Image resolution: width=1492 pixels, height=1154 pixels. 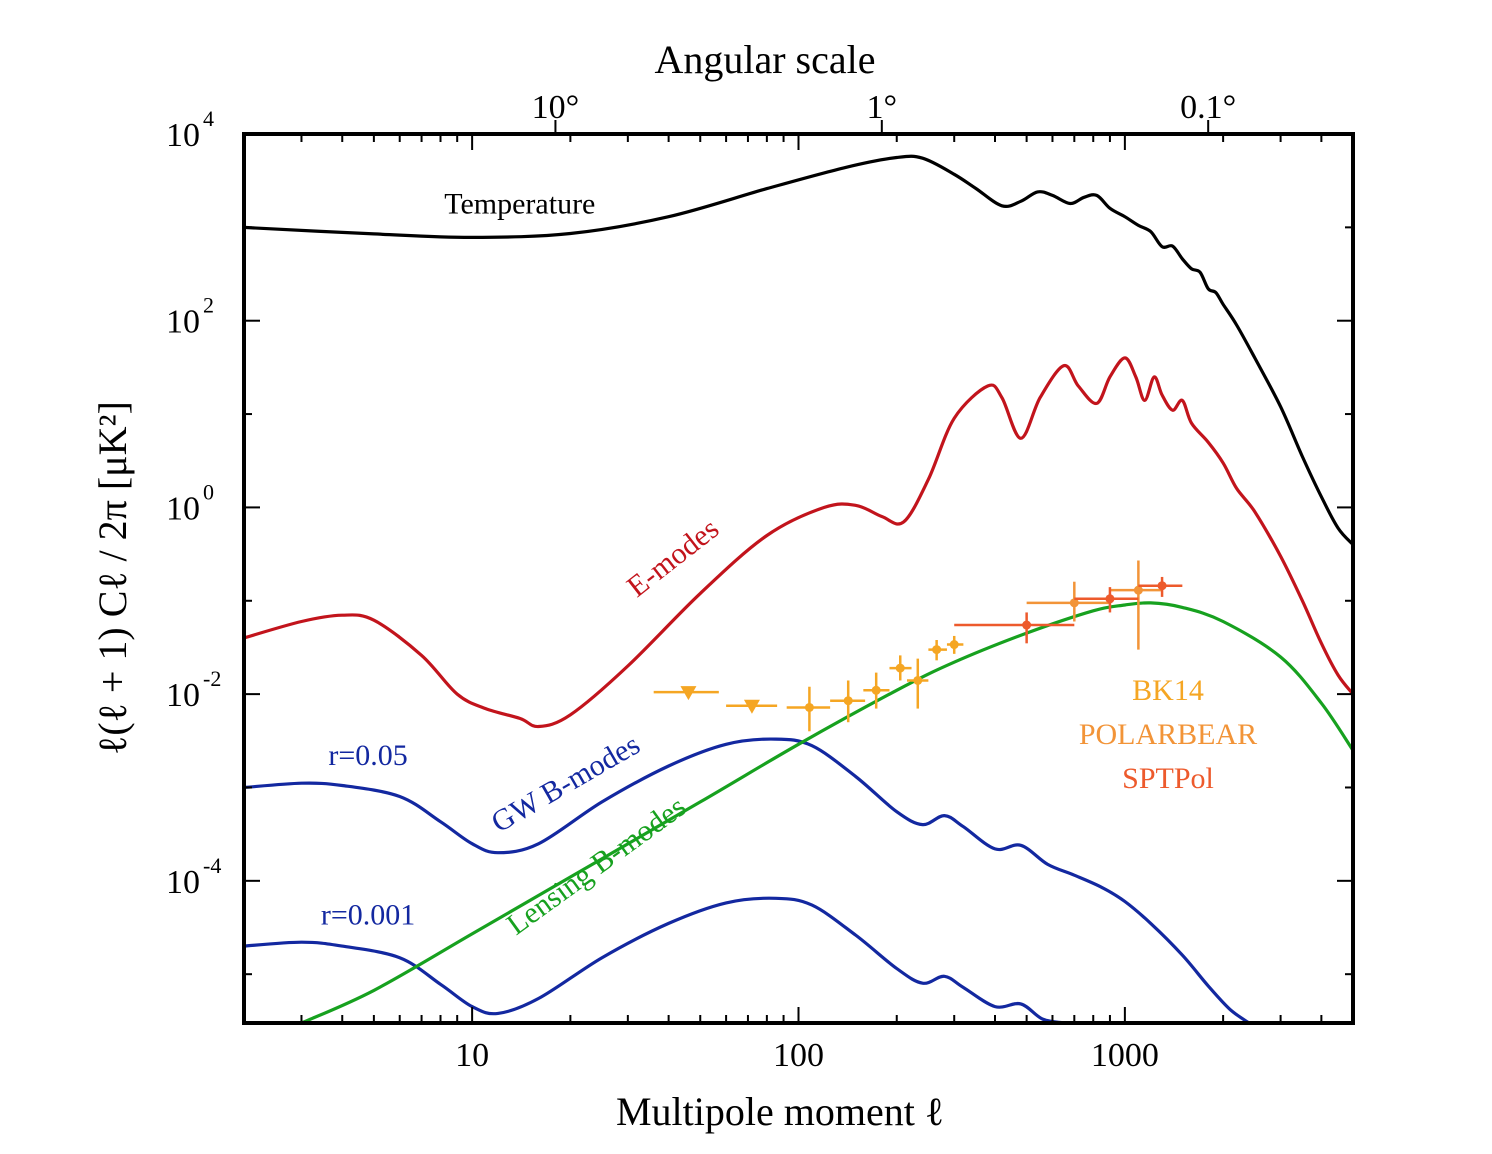 What do you see at coordinates (212, 865) in the screenshot?
I see `y-tick-exponent: -4` at bounding box center [212, 865].